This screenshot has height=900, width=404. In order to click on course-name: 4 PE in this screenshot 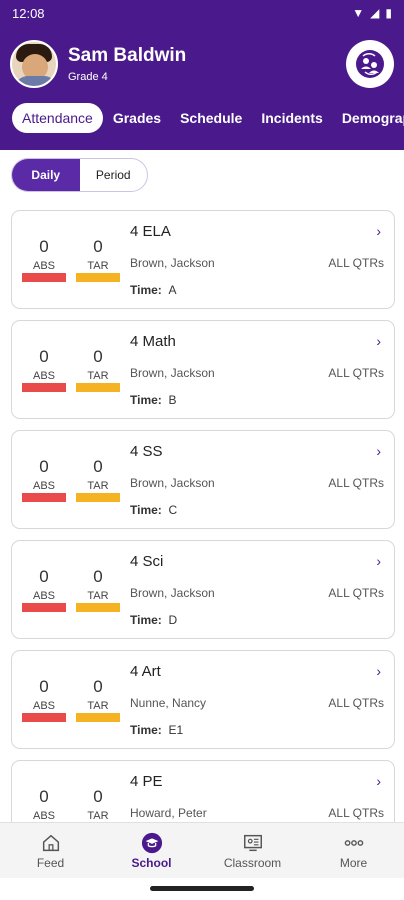, I will do `click(146, 781)`.